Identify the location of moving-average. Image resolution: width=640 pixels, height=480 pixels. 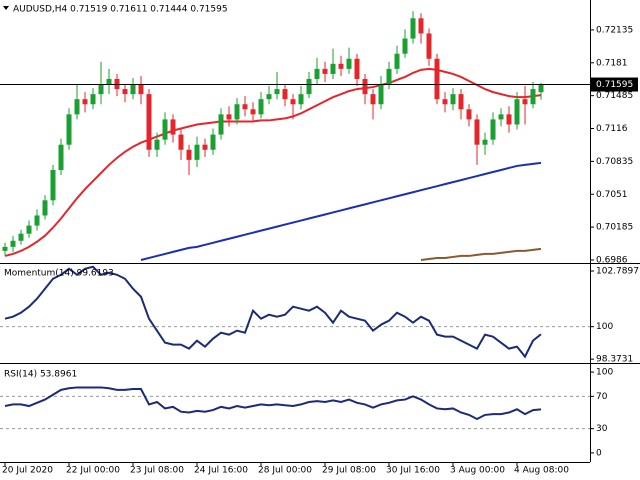
(341, 211).